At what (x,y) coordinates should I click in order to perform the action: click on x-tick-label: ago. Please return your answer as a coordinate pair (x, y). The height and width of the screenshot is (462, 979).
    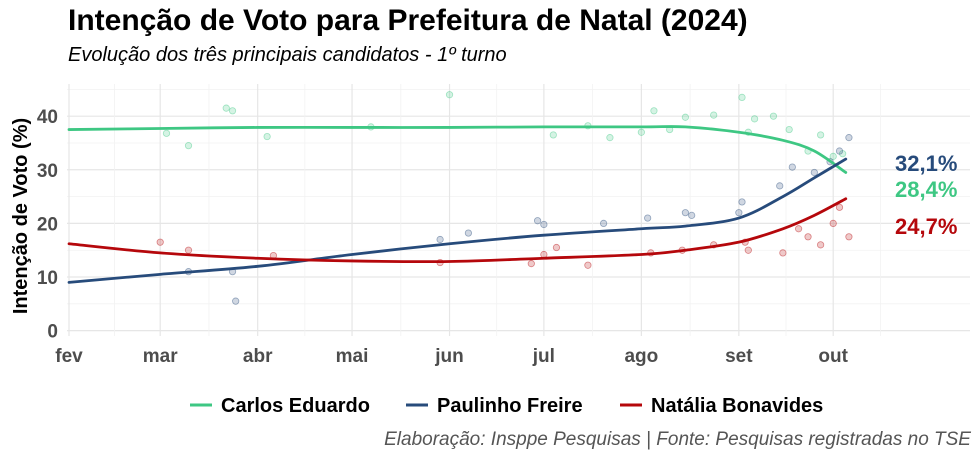
    Looking at the image, I should click on (641, 356).